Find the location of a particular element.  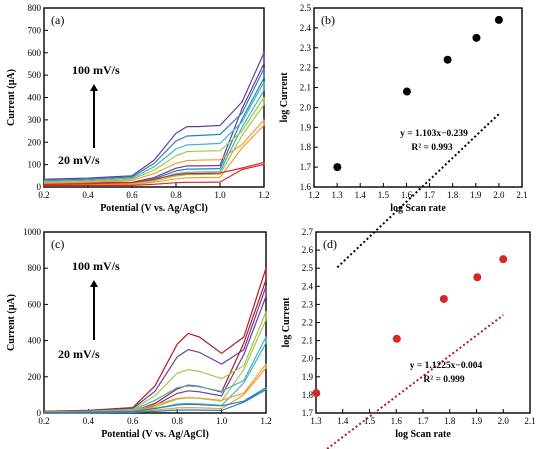

fit-equation: y = 1.103x−0.239 is located at coordinates (434, 134).